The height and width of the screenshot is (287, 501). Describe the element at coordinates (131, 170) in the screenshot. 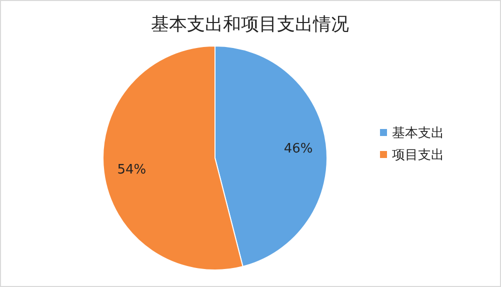

I see `data-label: 54%` at that location.